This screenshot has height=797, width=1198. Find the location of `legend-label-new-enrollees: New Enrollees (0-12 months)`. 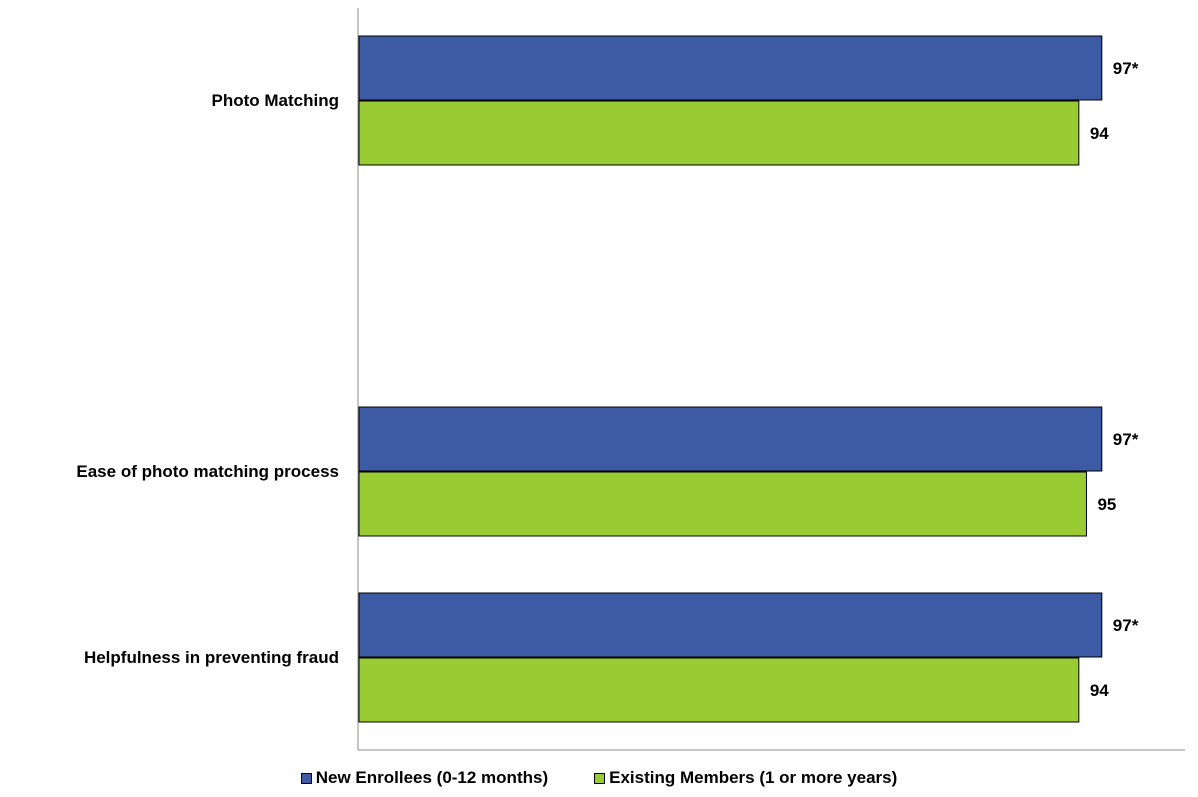

legend-label-new-enrollees: New Enrollees (0-12 months) is located at coordinates (432, 777).